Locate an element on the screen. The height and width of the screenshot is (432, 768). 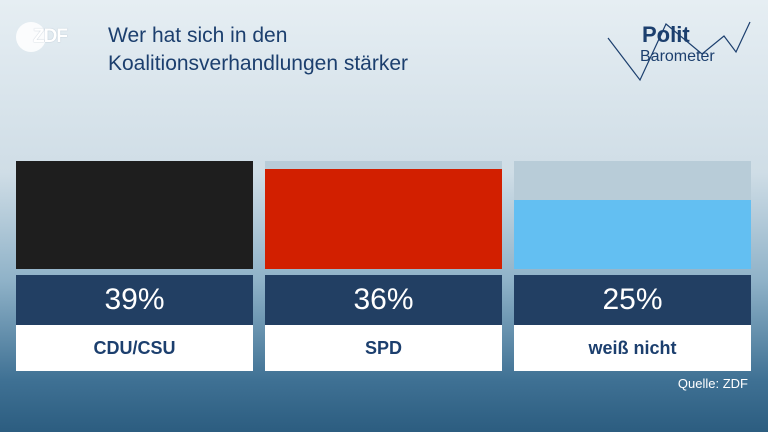
bar-value-label: 36% is located at coordinates (383, 300).